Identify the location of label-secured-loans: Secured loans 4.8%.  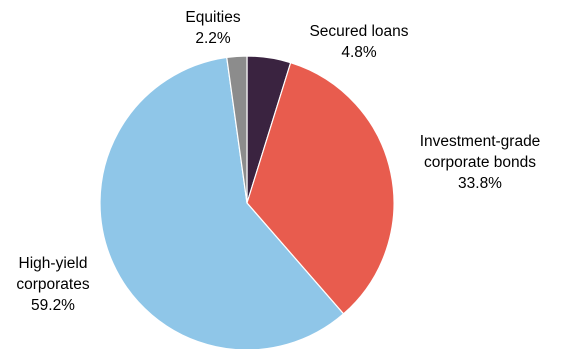
(358, 42).